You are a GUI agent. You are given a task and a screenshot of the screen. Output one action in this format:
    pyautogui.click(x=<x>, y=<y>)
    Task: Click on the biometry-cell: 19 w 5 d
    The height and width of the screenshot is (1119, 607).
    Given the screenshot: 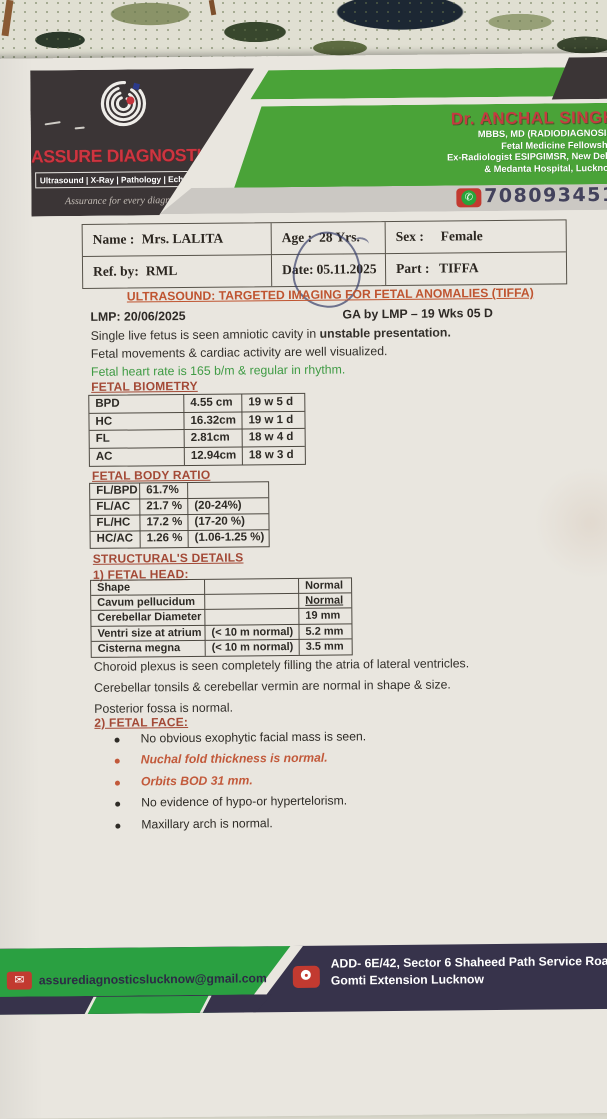 What is the action you would take?
    pyautogui.click(x=273, y=402)
    